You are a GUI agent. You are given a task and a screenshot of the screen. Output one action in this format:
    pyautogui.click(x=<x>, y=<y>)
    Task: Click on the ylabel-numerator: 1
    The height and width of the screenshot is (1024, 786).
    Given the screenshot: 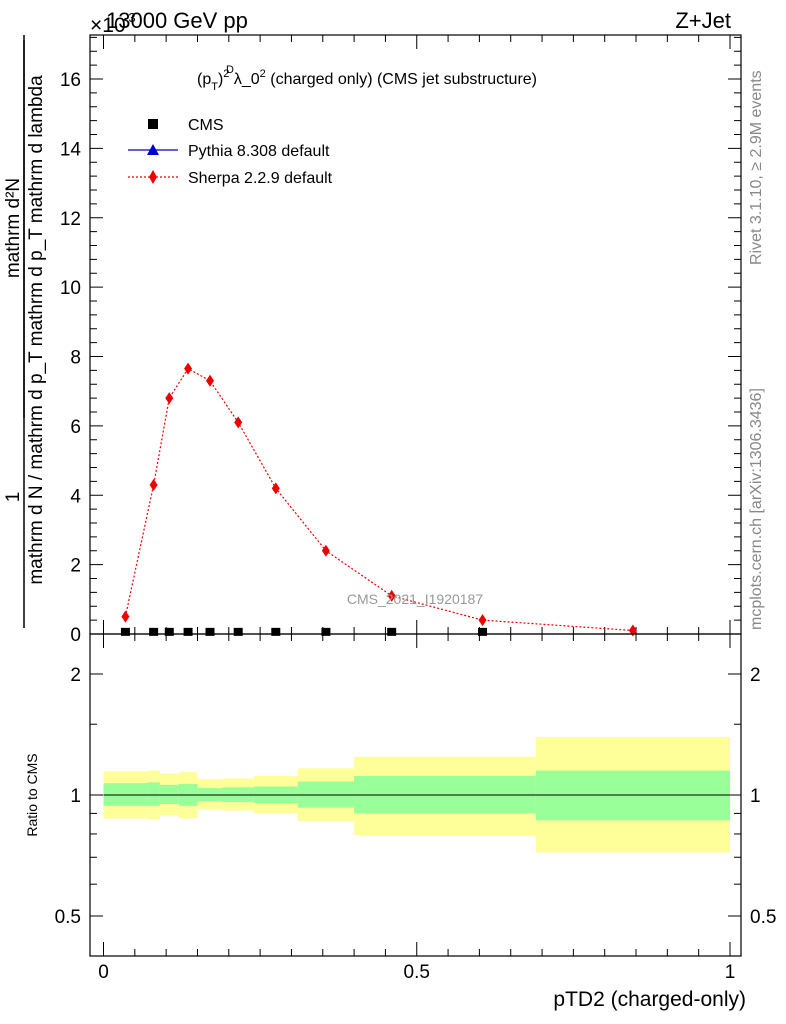 What is the action you would take?
    pyautogui.click(x=13, y=497)
    